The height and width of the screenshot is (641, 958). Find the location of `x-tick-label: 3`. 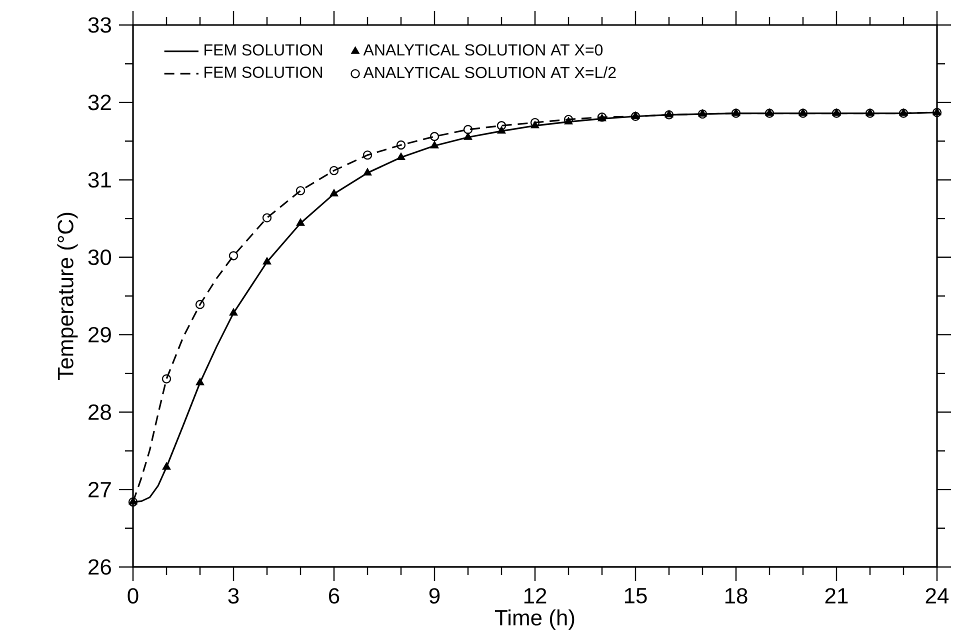

x-tick-label: 3 is located at coordinates (233, 596).